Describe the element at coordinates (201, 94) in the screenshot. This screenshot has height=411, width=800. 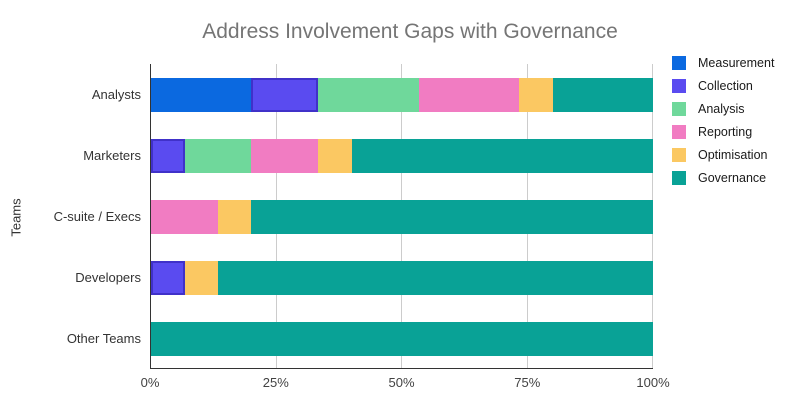
I see `bar-segment-measurement` at that location.